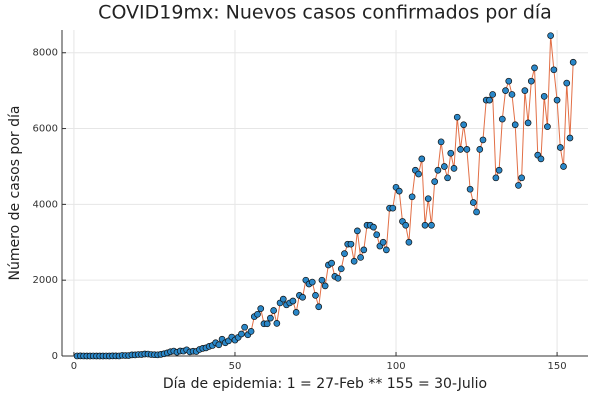  I want to click on x-tick-label: 150, so click(557, 366).